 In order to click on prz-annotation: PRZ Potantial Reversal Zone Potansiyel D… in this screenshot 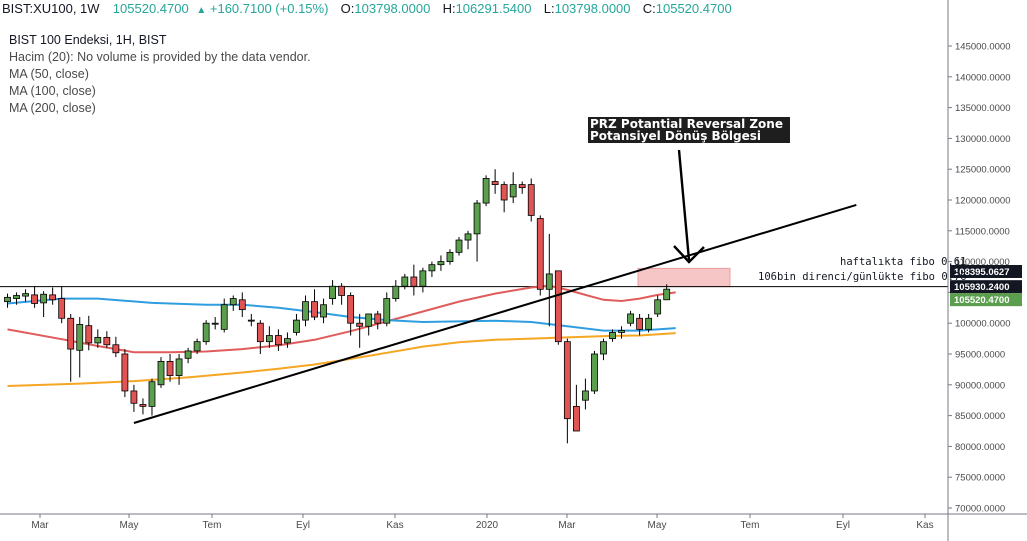, I will do `click(689, 130)`.